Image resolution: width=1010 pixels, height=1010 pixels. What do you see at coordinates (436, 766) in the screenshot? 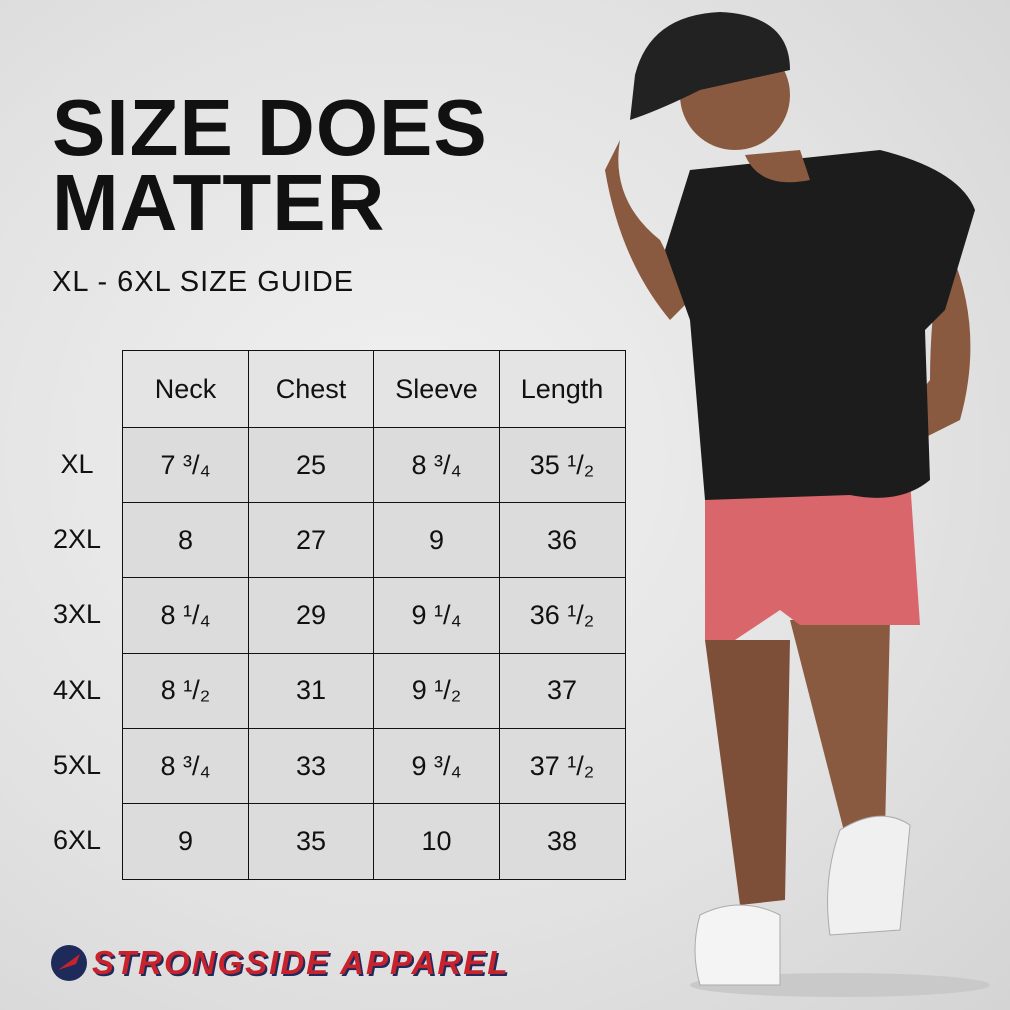
I see `table-cell: 9 ³/₄` at bounding box center [436, 766].